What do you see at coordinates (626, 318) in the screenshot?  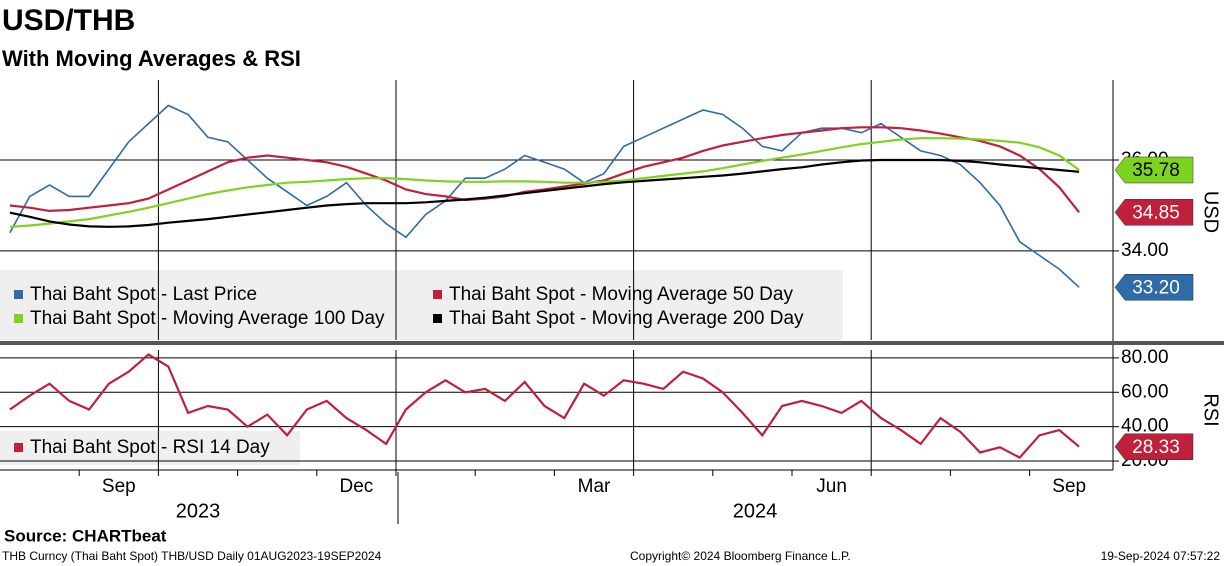 I see `legend-label: Thai Baht Spot - Moving Average 200 Day` at bounding box center [626, 318].